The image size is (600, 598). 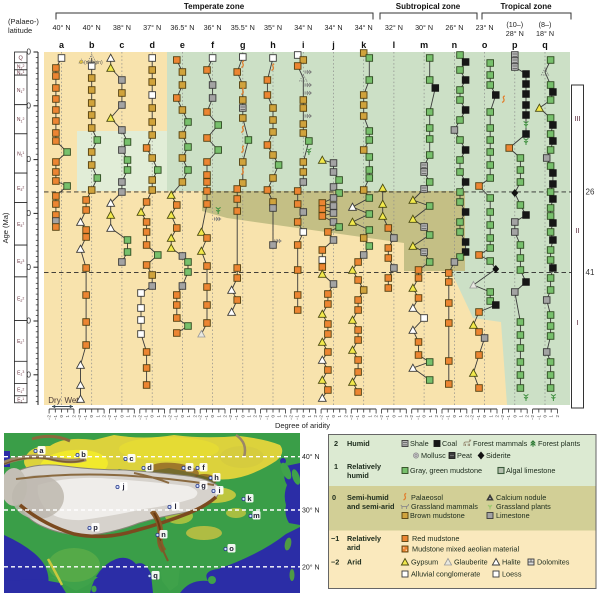 I want to click on svg-text: Relatively, so click(x=364, y=466).